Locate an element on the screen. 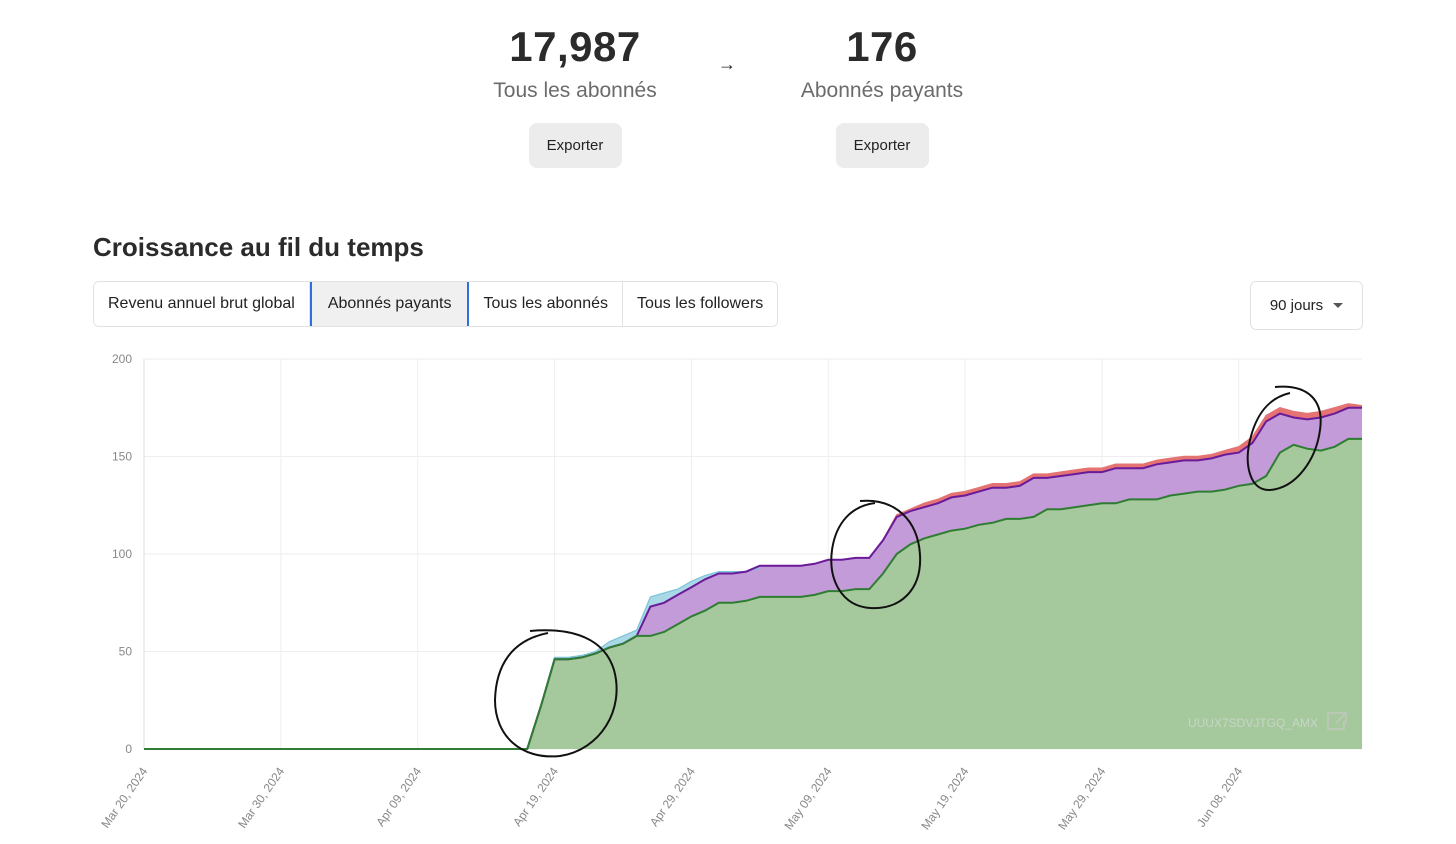 This screenshot has height=844, width=1456. stat-label: Abonnés payants is located at coordinates (882, 90).